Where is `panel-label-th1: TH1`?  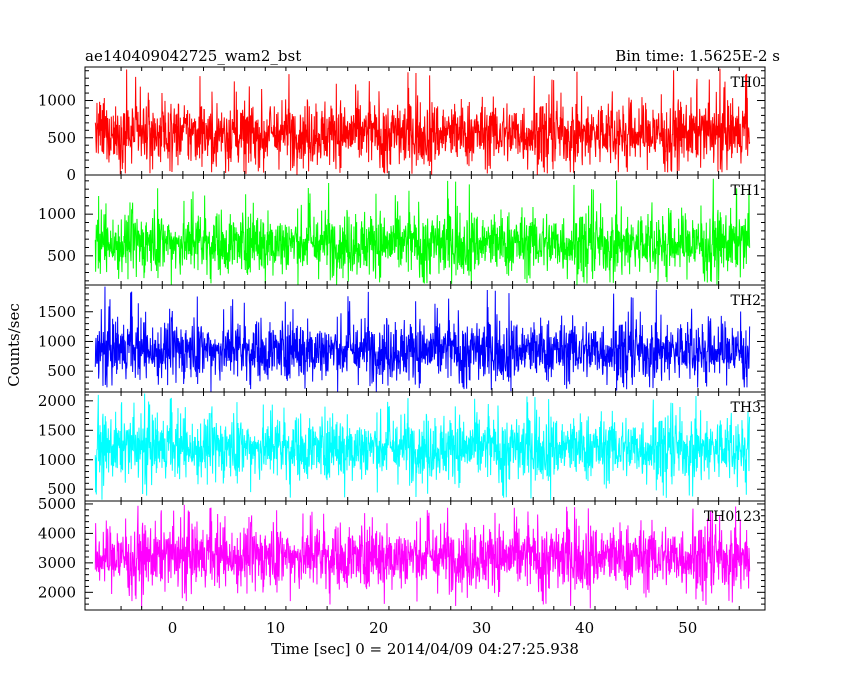 panel-label-th1: TH1 is located at coordinates (746, 191).